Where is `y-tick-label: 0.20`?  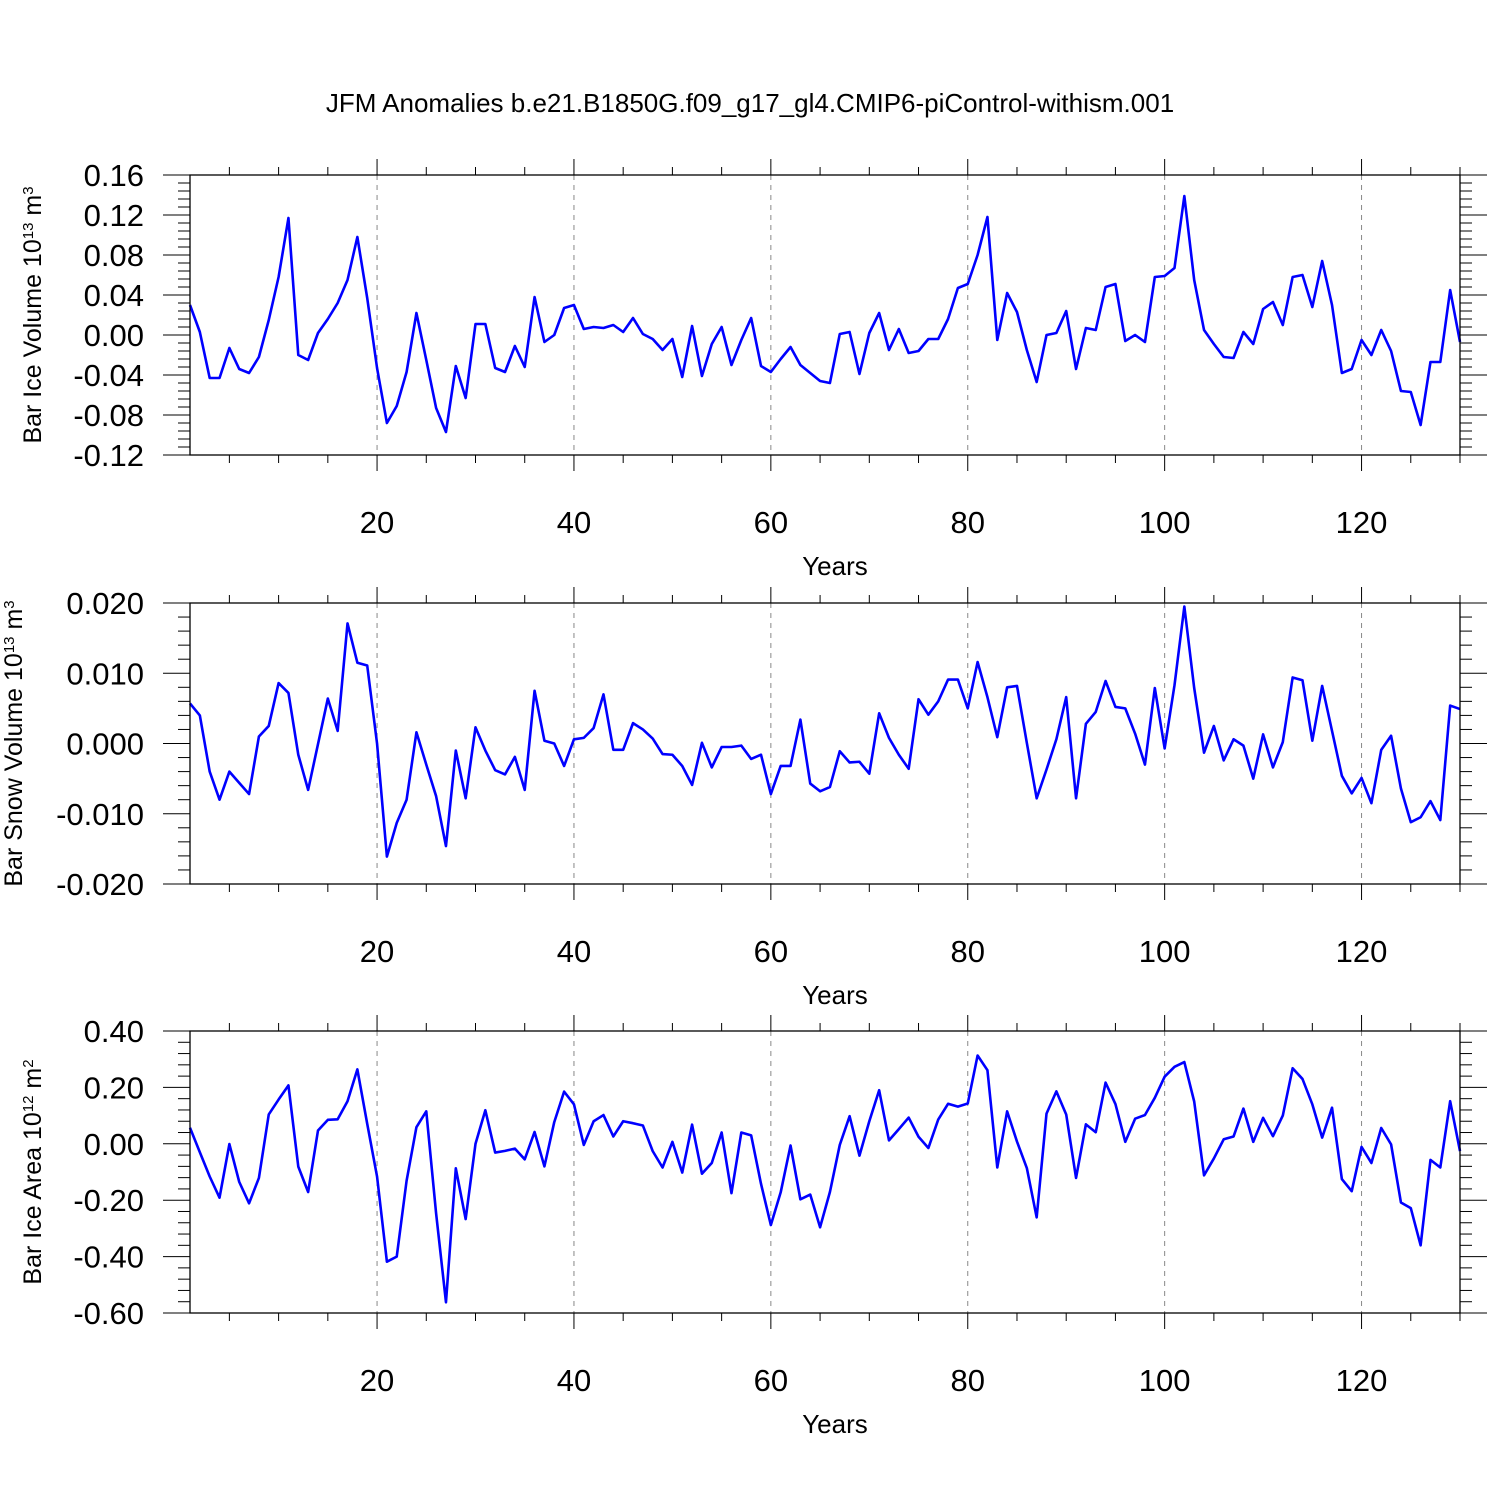
y-tick-label: 0.20 is located at coordinates (114, 1087).